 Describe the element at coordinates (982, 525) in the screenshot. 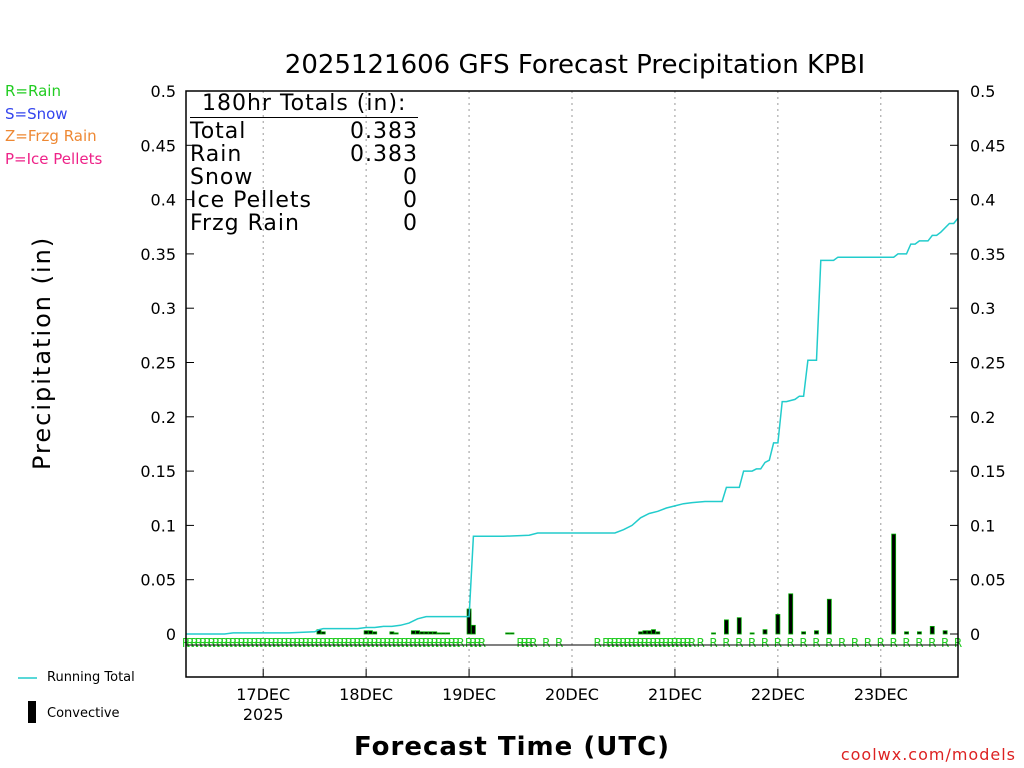

I see `y-tick-label-right: 0.1` at that location.